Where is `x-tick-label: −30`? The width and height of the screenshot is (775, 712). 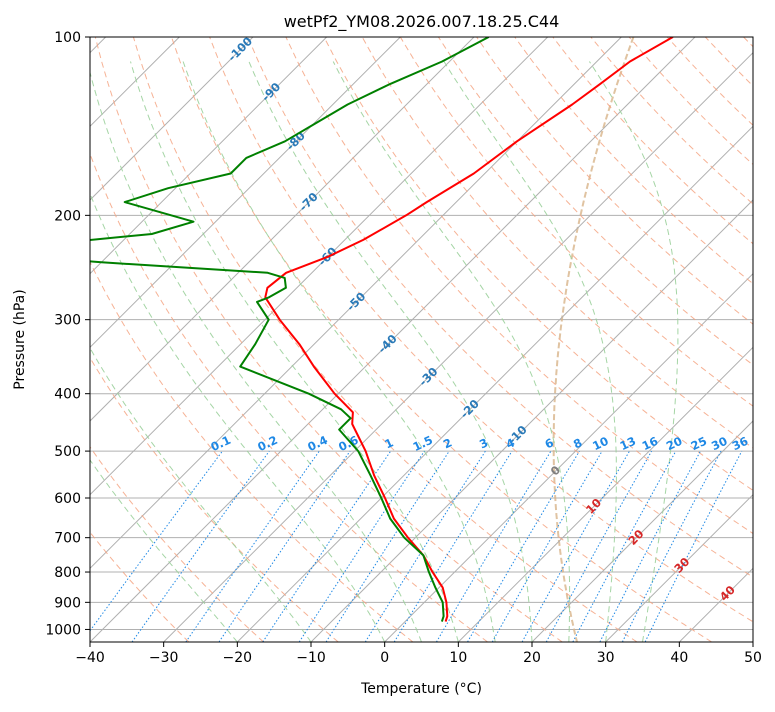 x-tick-label: −30 is located at coordinates (164, 658).